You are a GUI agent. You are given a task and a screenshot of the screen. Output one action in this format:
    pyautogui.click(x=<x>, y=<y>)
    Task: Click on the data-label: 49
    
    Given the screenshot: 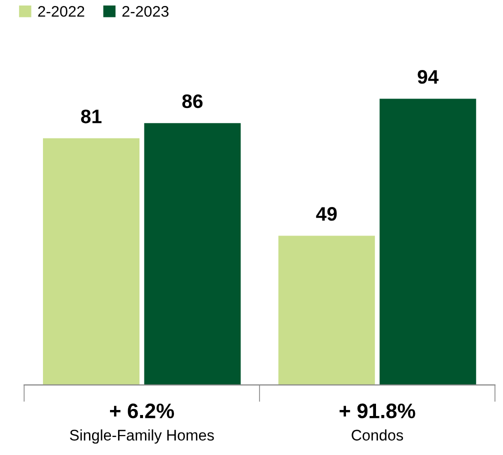 What is the action you would take?
    pyautogui.click(x=326, y=214)
    